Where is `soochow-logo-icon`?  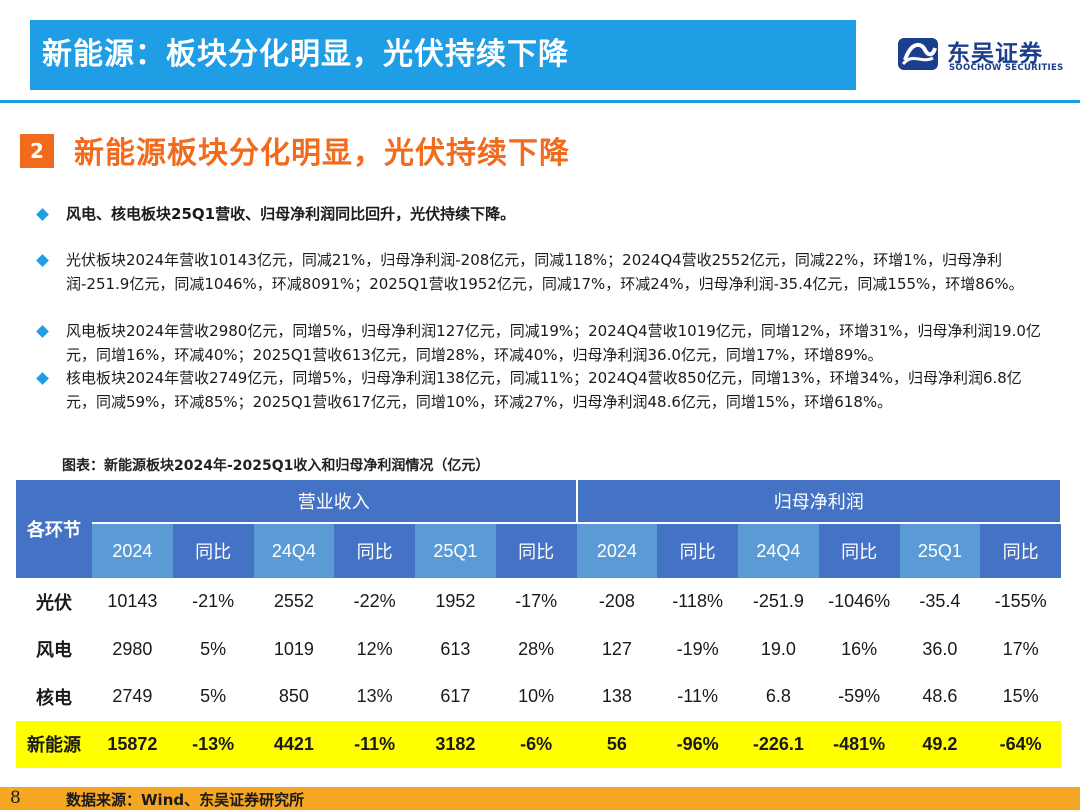
soochow-logo-icon is located at coordinates (918, 54).